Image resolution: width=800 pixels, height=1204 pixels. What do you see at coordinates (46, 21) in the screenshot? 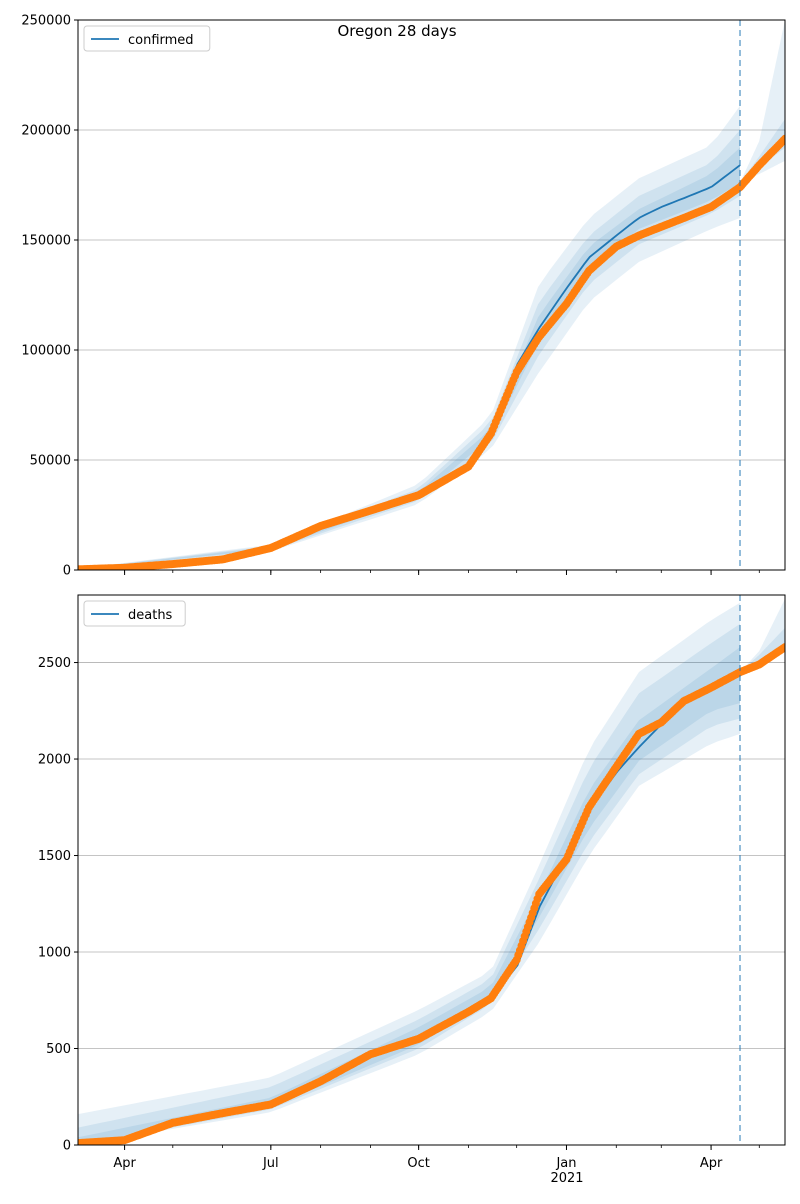
I see `y-tick-label: 250000` at bounding box center [46, 21].